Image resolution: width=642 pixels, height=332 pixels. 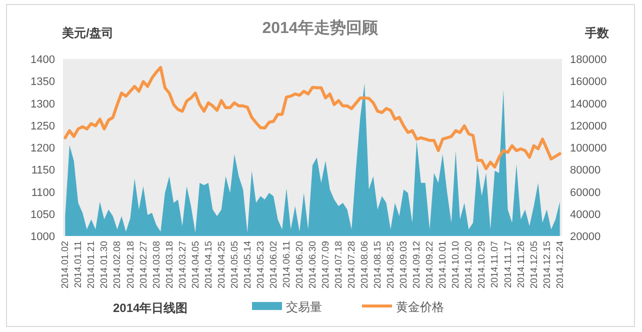 I want to click on y-tick-label: 1100, so click(x=43, y=192).